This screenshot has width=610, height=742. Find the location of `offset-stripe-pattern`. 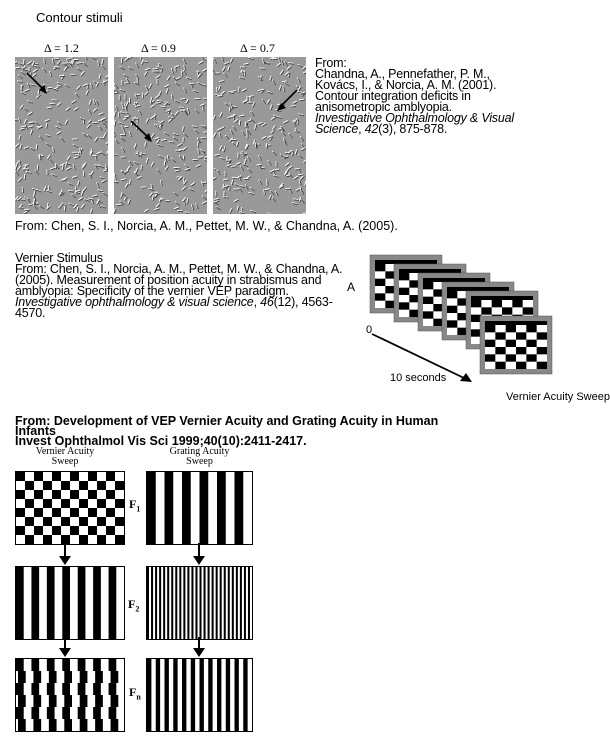

offset-stripe-pattern is located at coordinates (67, 695).